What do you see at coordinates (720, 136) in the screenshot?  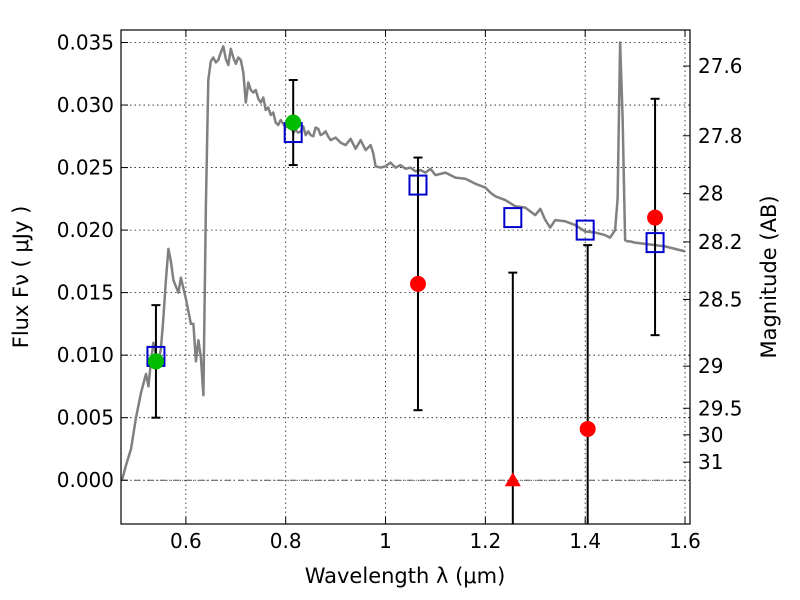 I see `y2-tick-label-1: 27.8` at bounding box center [720, 136].